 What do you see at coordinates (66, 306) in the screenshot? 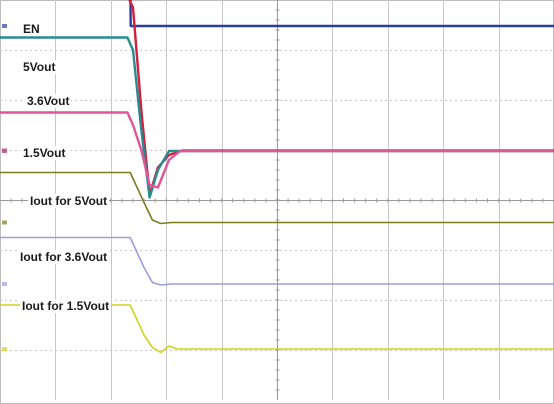
I see `trace-label-iout-1-5vout: Iout for 1.5Vout` at bounding box center [66, 306].